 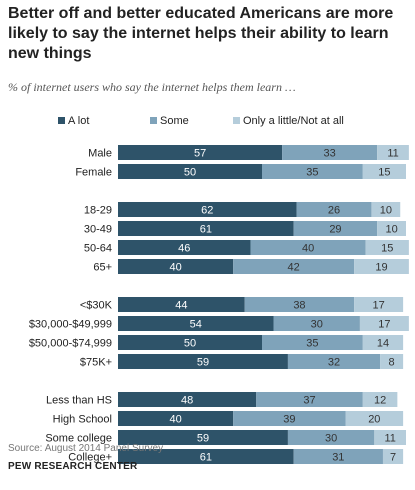 What do you see at coordinates (78, 439) in the screenshot?
I see `category-label: Some college` at bounding box center [78, 439].